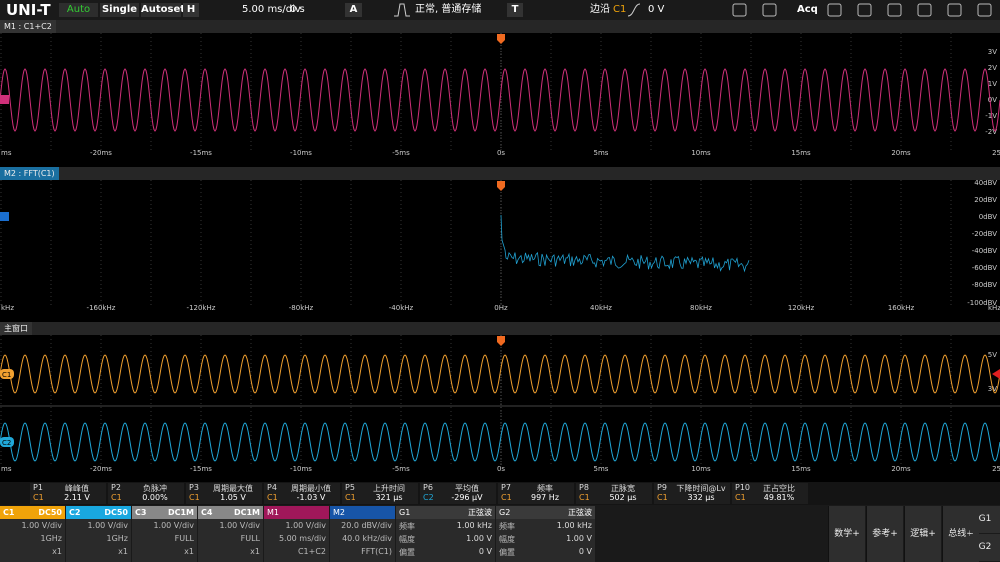 The width and height of the screenshot is (1000, 562). I want to click on channel-box-row: FULL, so click(250, 538).